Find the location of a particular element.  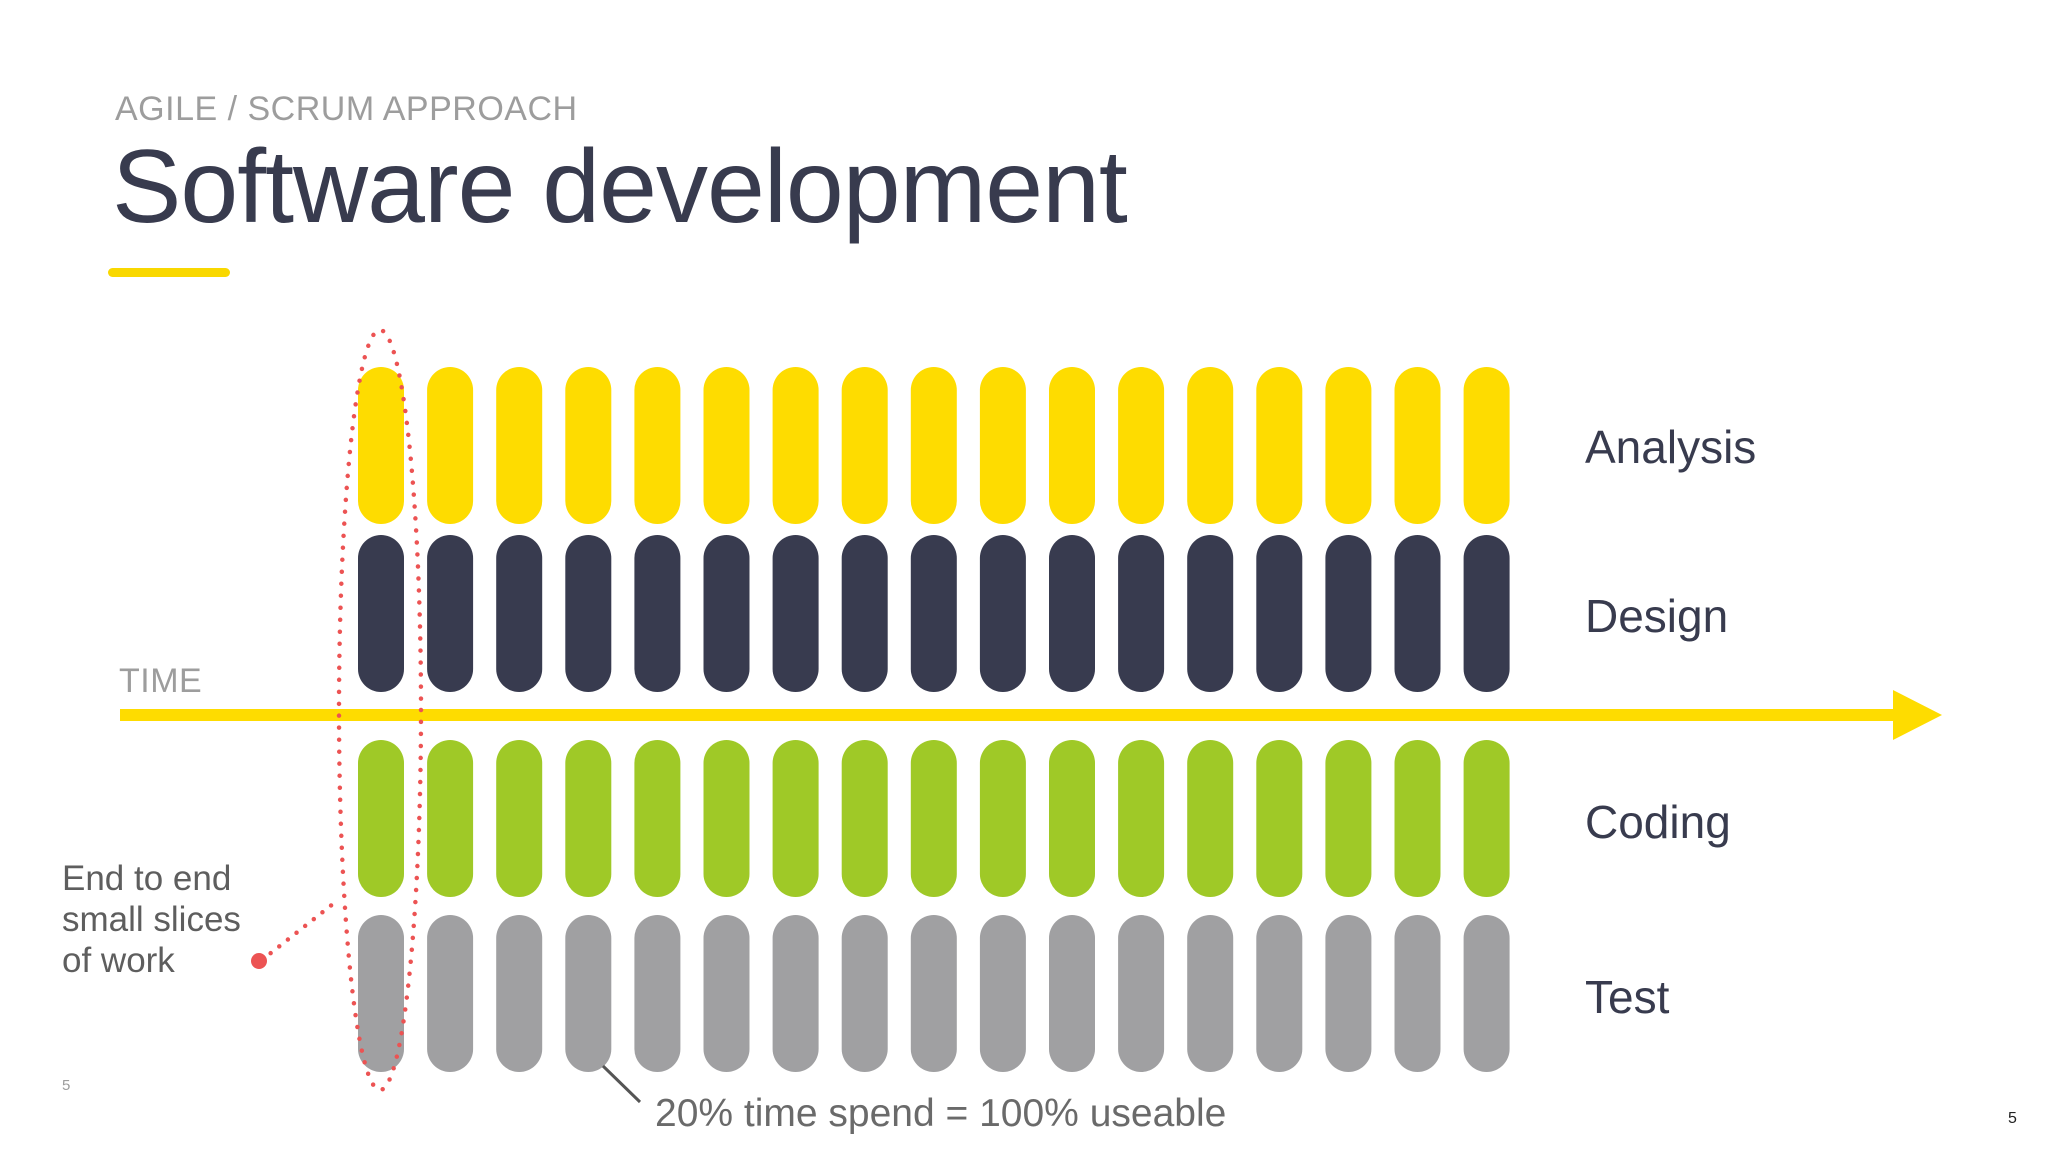

row-label-coding: Coding is located at coordinates (1658, 822).